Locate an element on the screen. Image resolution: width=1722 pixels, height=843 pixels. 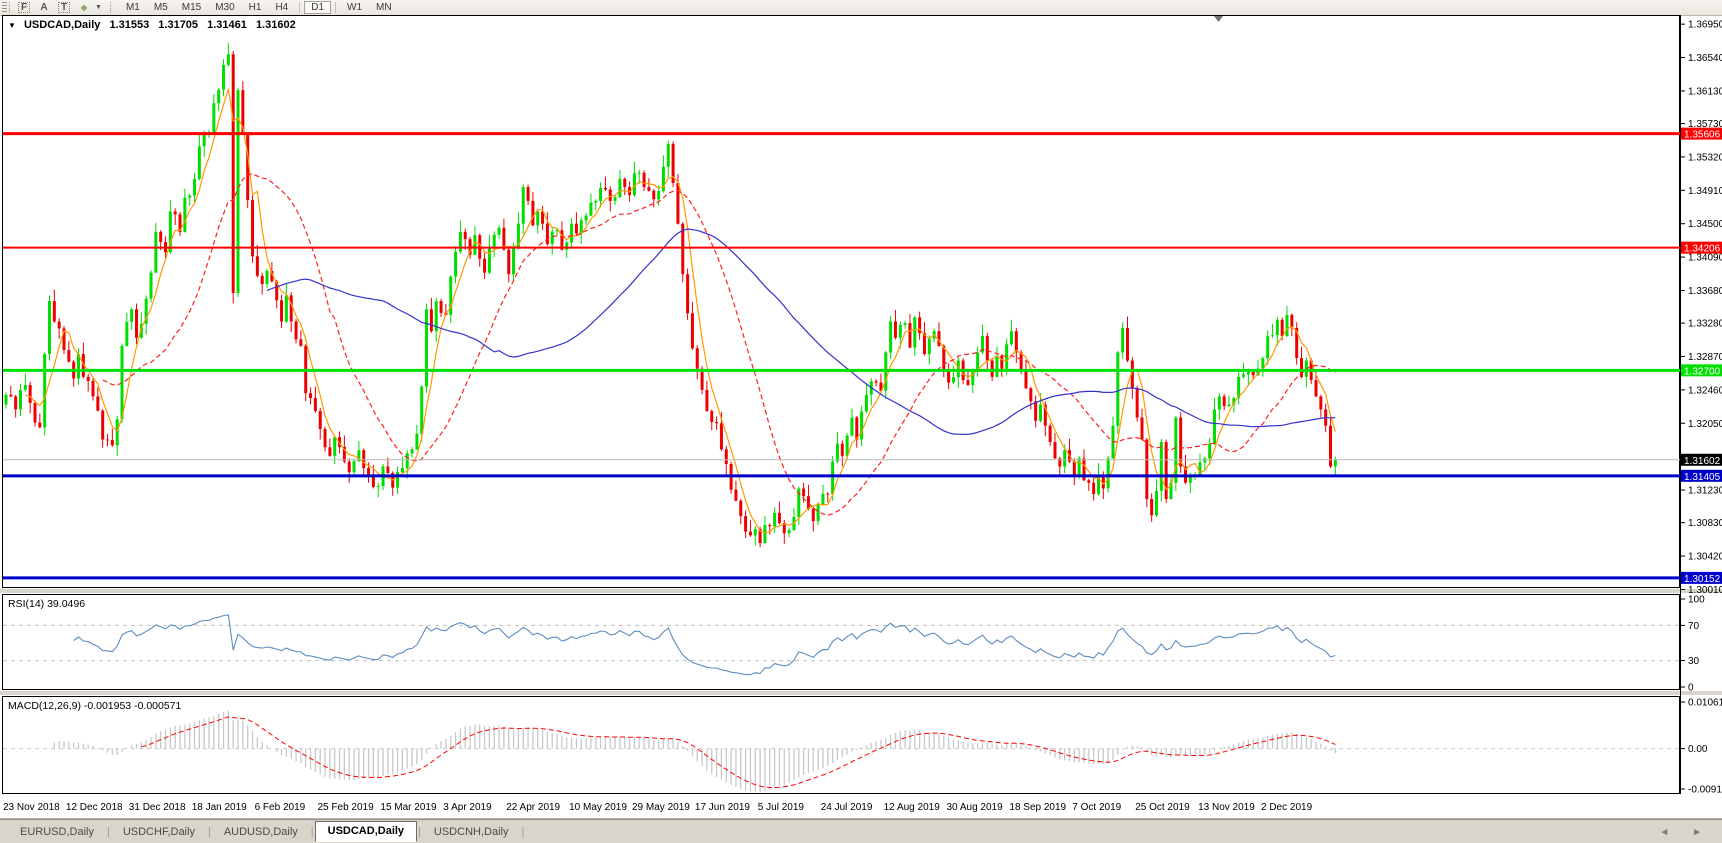
svg-text: 13 Nov 2019 is located at coordinates (1226, 807).